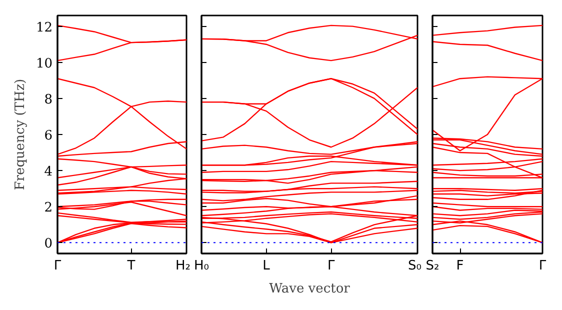 The image size is (562, 310). Describe the element at coordinates (310, 289) in the screenshot. I see `x-axis-title: Wave vector` at that location.